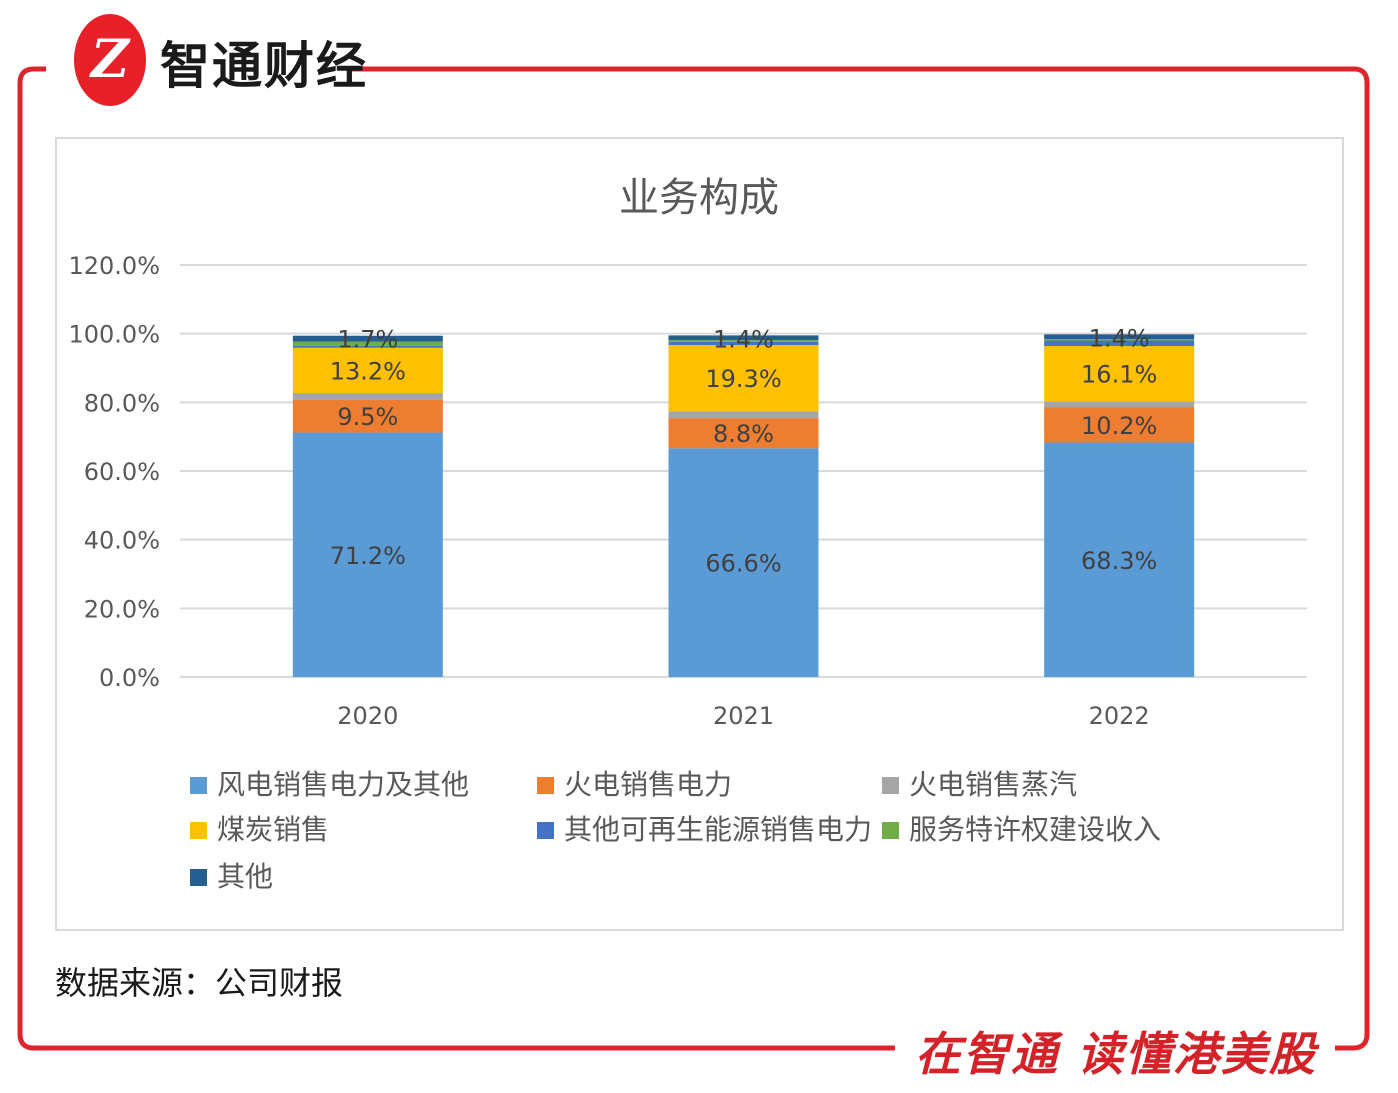  Describe the element at coordinates (743, 716) in the screenshot. I see `x-tick-label: 2021` at that location.